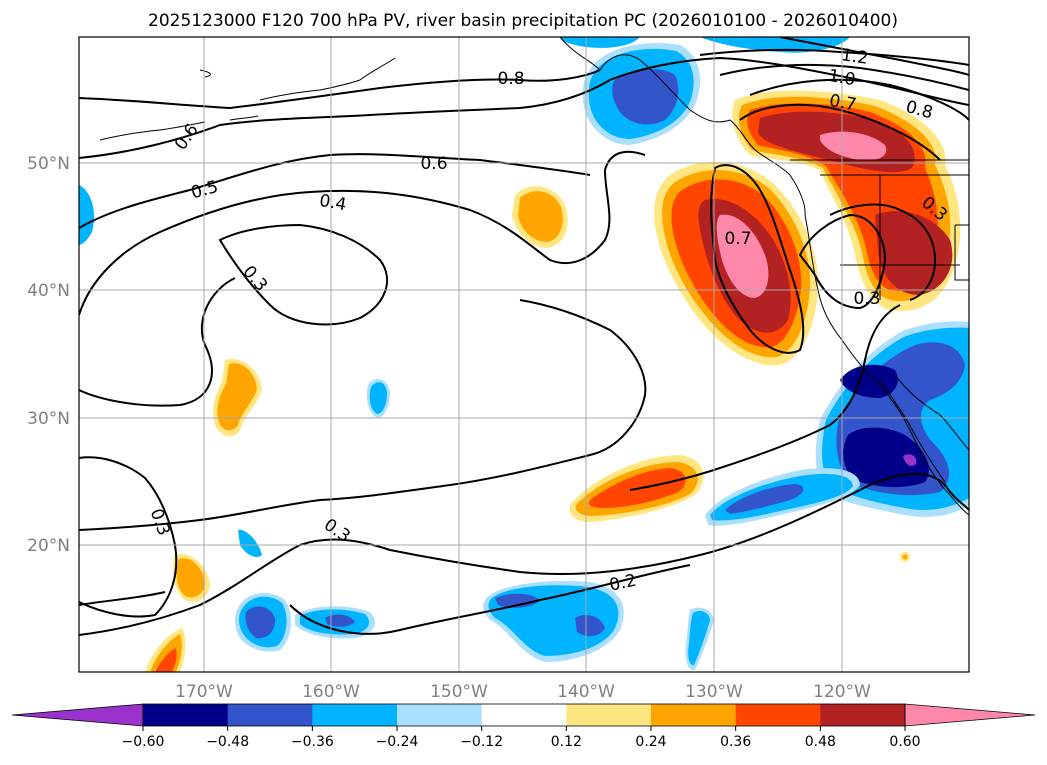  Describe the element at coordinates (433, 164) in the screenshot. I see `contour-label: 0.6` at that location.